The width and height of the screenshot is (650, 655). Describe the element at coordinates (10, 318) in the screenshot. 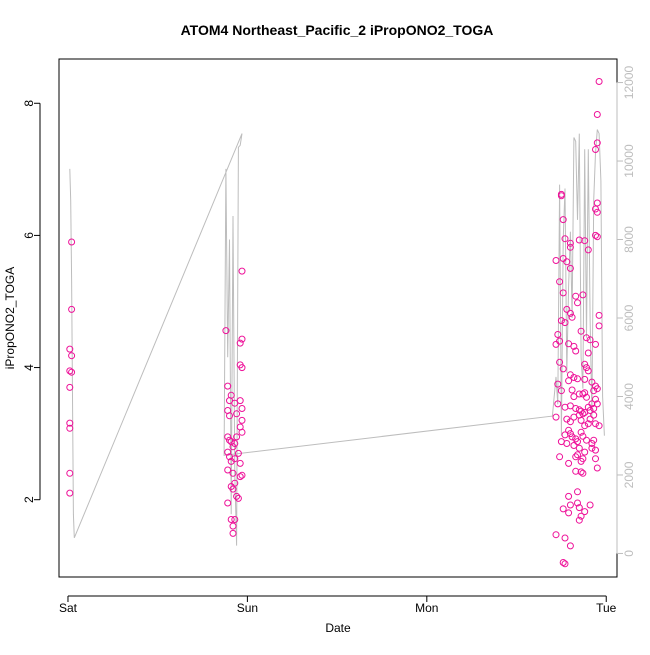

I see `y-axis-label: iPropONO2_TOGA` at that location.